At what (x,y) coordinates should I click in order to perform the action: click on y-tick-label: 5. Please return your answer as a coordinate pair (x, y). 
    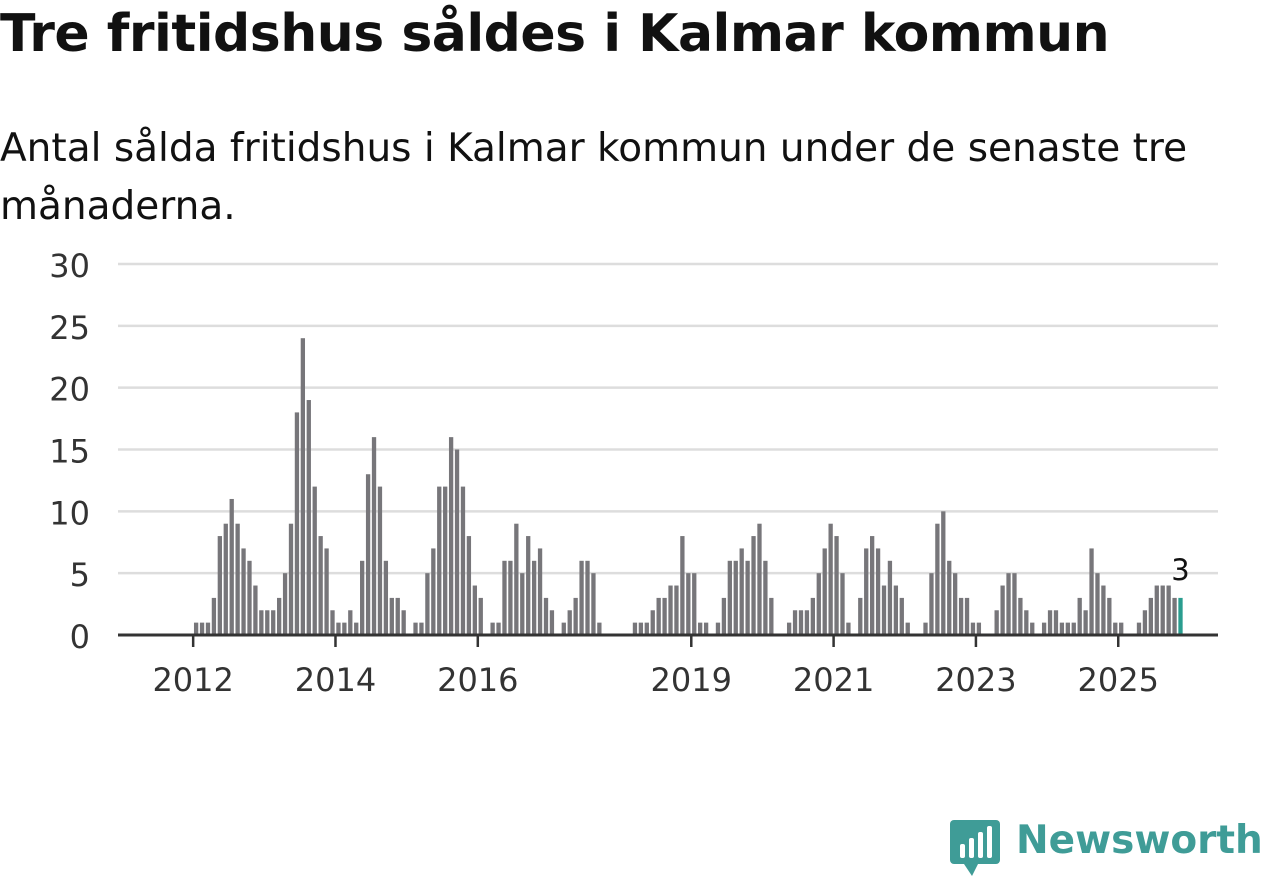
    Looking at the image, I should click on (80, 575).